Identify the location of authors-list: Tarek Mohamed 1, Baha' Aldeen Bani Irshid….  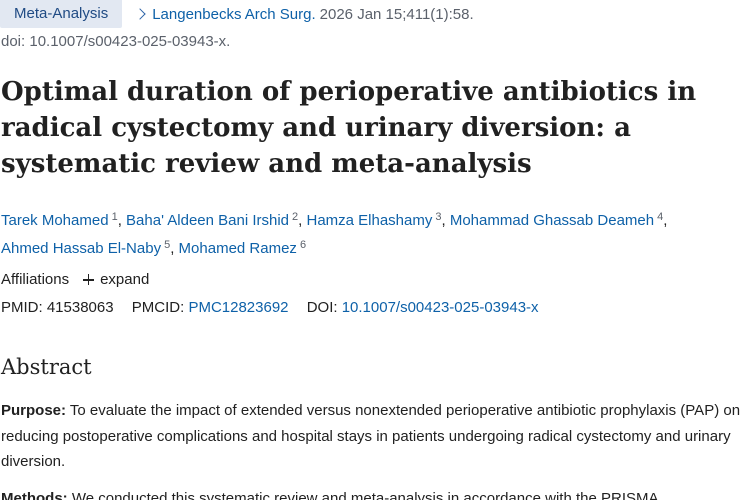
(375, 233).